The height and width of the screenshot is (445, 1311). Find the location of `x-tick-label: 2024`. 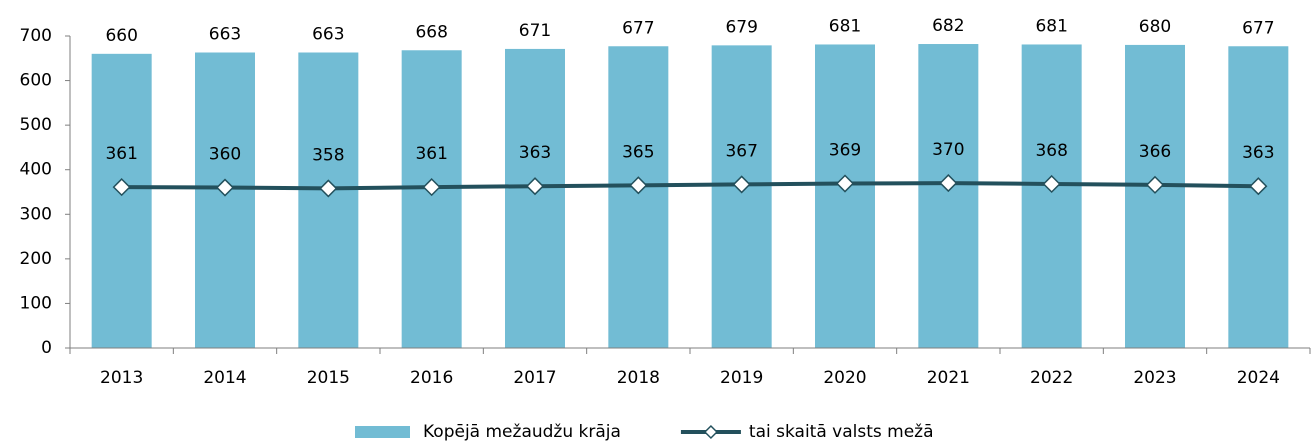

x-tick-label: 2024 is located at coordinates (1258, 378).